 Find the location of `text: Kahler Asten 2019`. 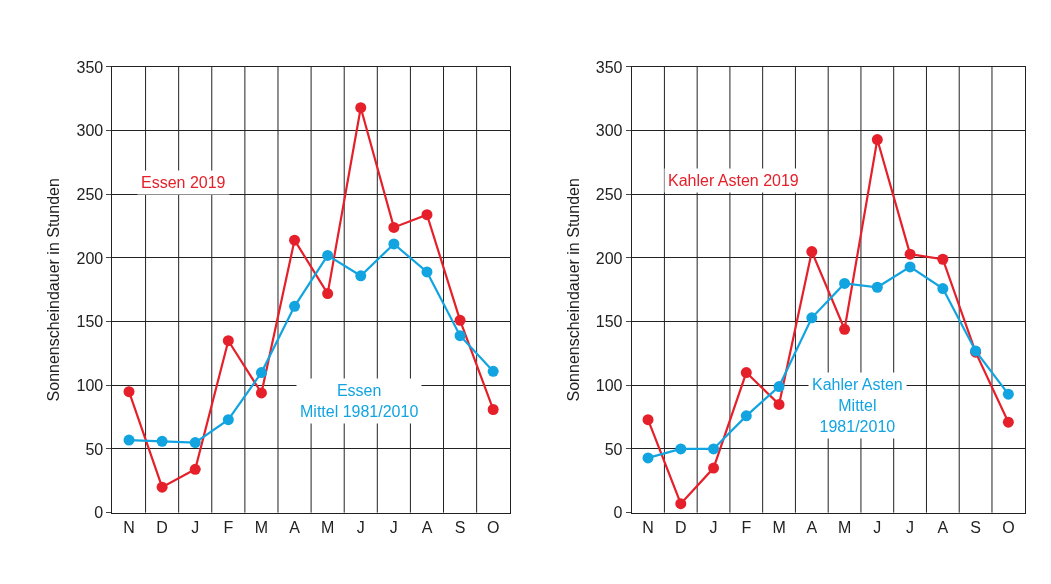

text: Kahler Asten 2019 is located at coordinates (733, 180).